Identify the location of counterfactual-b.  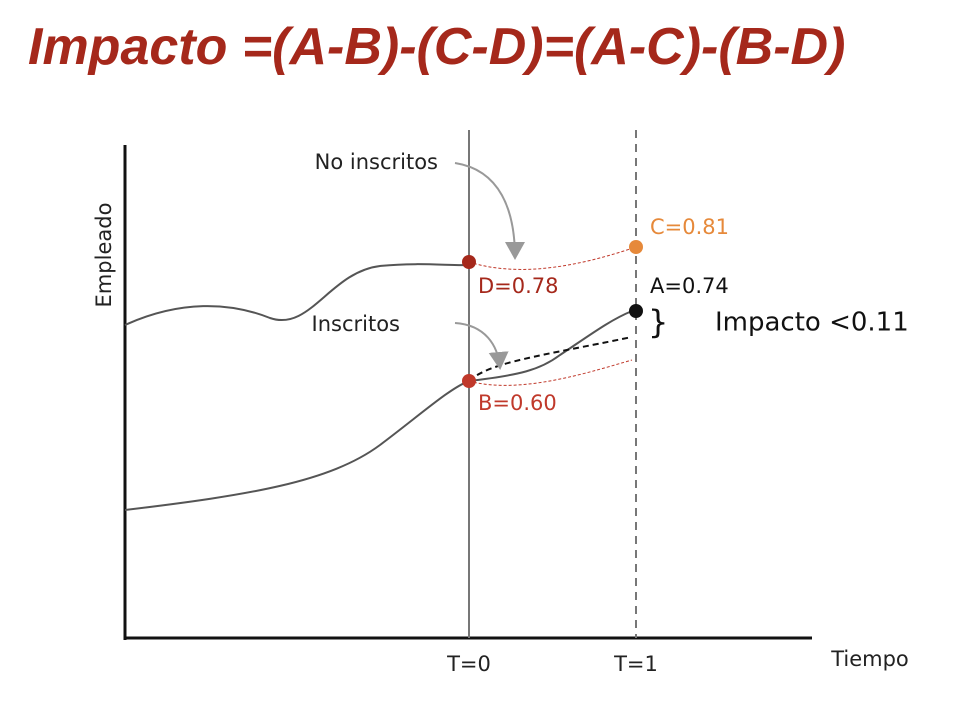
(550, 372).